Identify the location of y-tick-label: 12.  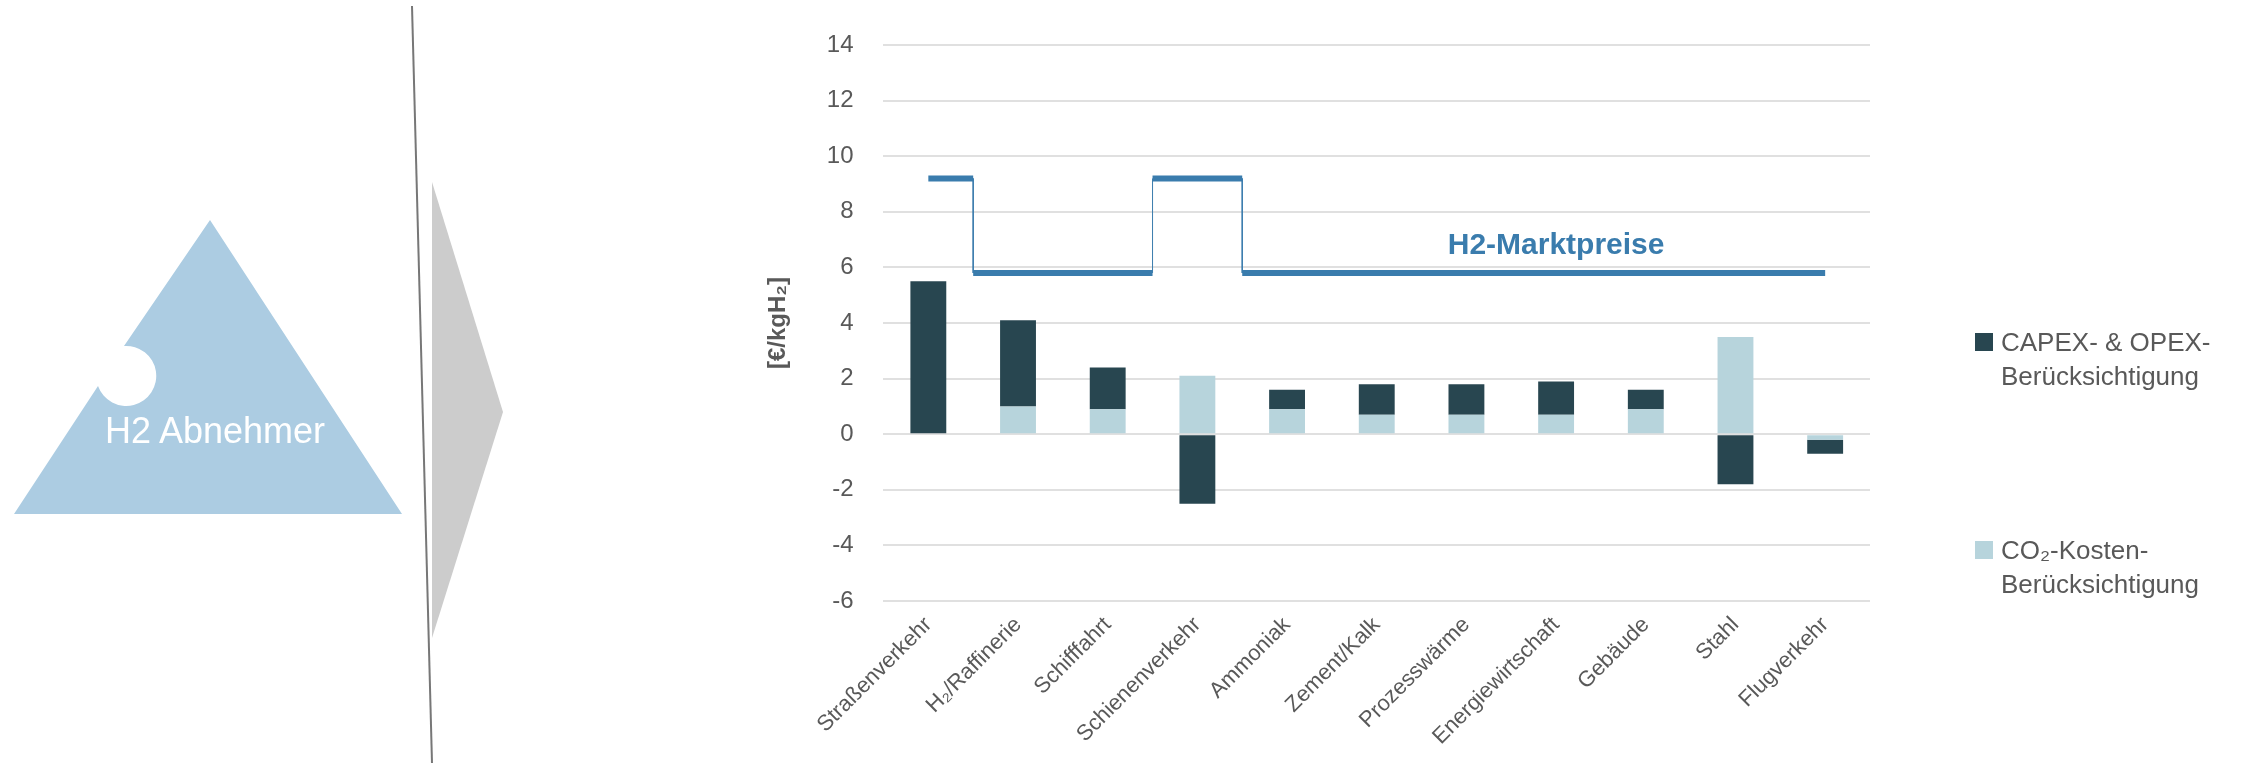
(840, 99).